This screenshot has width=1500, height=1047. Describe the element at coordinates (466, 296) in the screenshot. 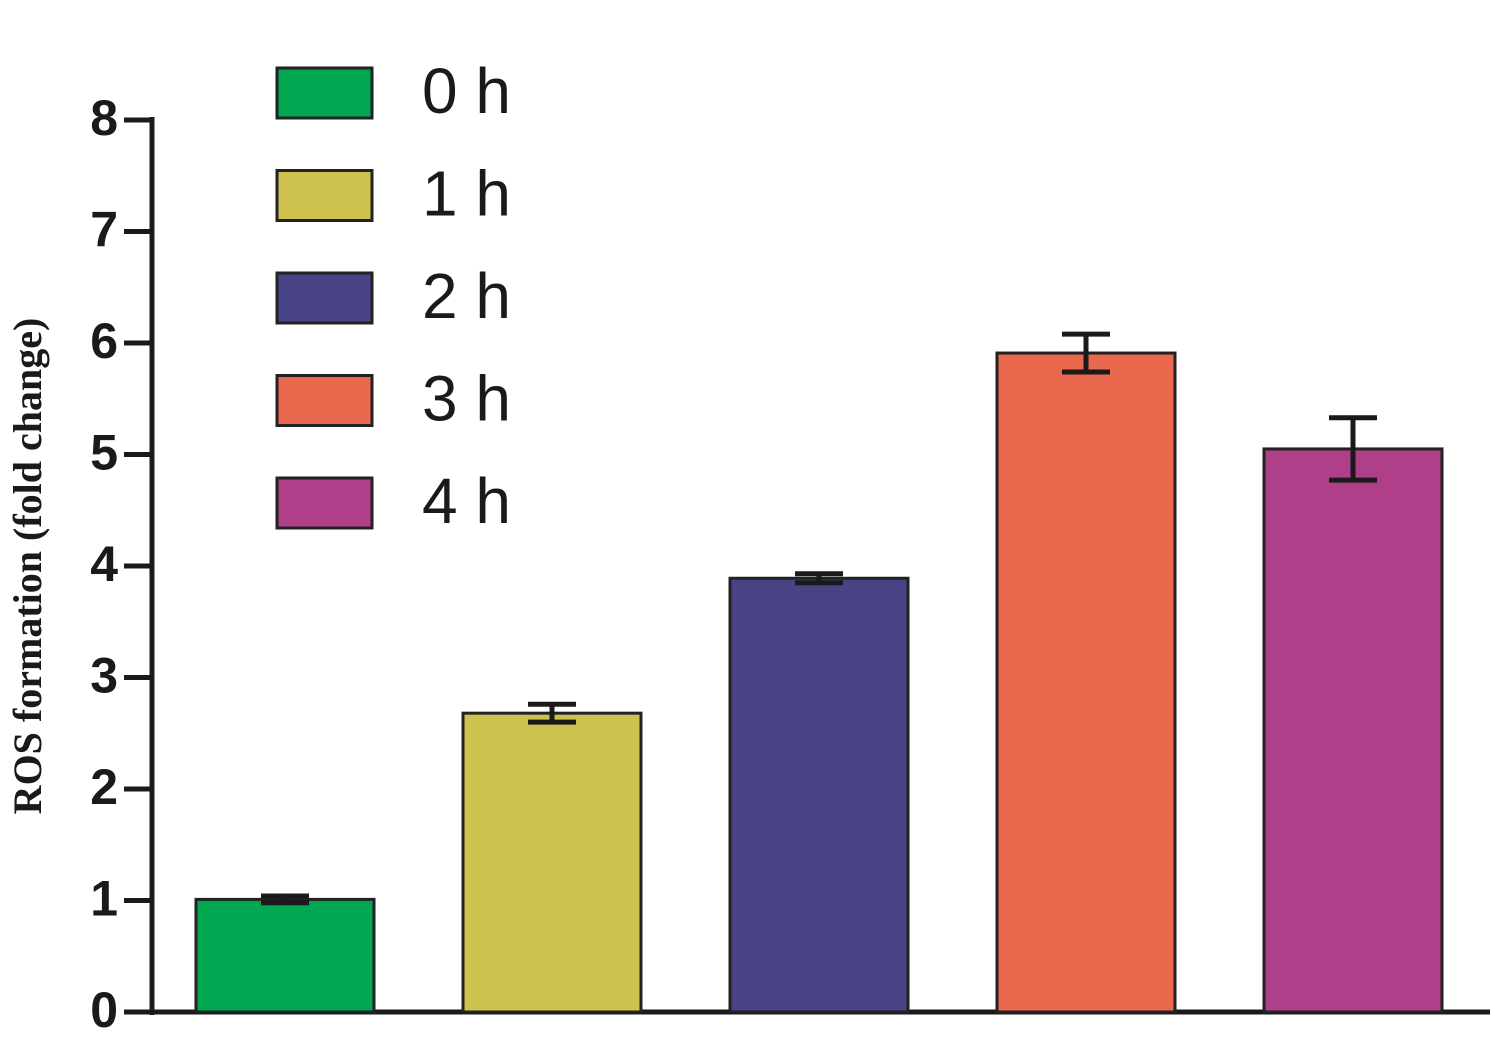

I see `legend-label: 2 h` at that location.